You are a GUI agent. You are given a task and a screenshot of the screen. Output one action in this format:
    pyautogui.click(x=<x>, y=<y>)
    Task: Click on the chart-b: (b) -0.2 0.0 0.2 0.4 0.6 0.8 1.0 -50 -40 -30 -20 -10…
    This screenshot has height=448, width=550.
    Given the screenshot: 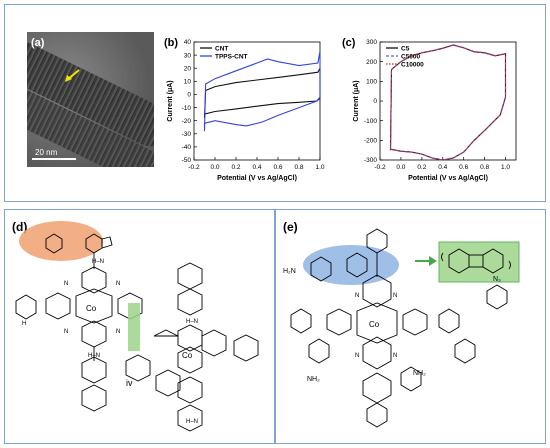 What is the action you would take?
    pyautogui.click(x=244, y=109)
    